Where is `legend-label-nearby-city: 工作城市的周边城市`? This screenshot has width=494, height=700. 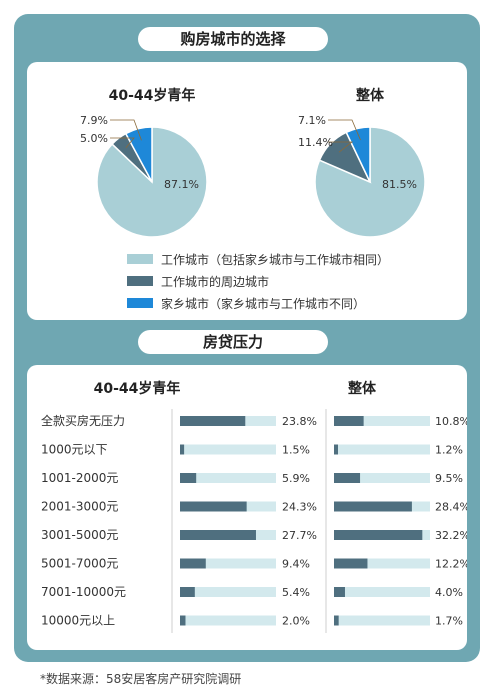
legend-label-nearby-city: 工作城市的周边城市 is located at coordinates (215, 281).